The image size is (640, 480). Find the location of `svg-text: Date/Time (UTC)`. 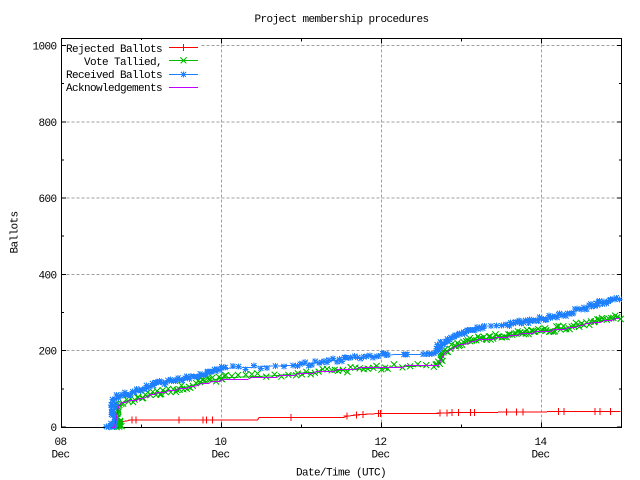

svg-text: Date/Time (UTC) is located at coordinates (341, 474).